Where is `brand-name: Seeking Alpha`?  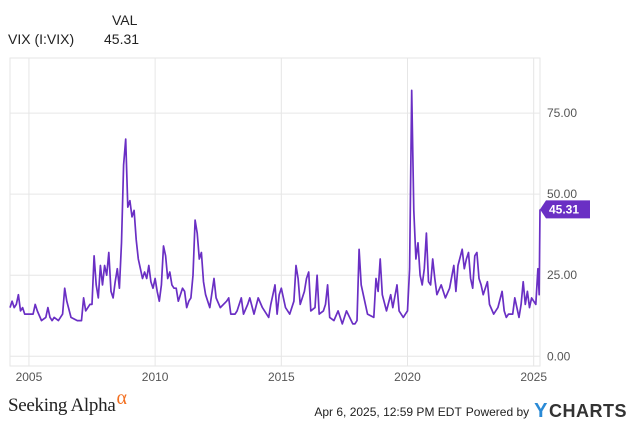
brand-name: Seeking Alpha is located at coordinates (62, 405).